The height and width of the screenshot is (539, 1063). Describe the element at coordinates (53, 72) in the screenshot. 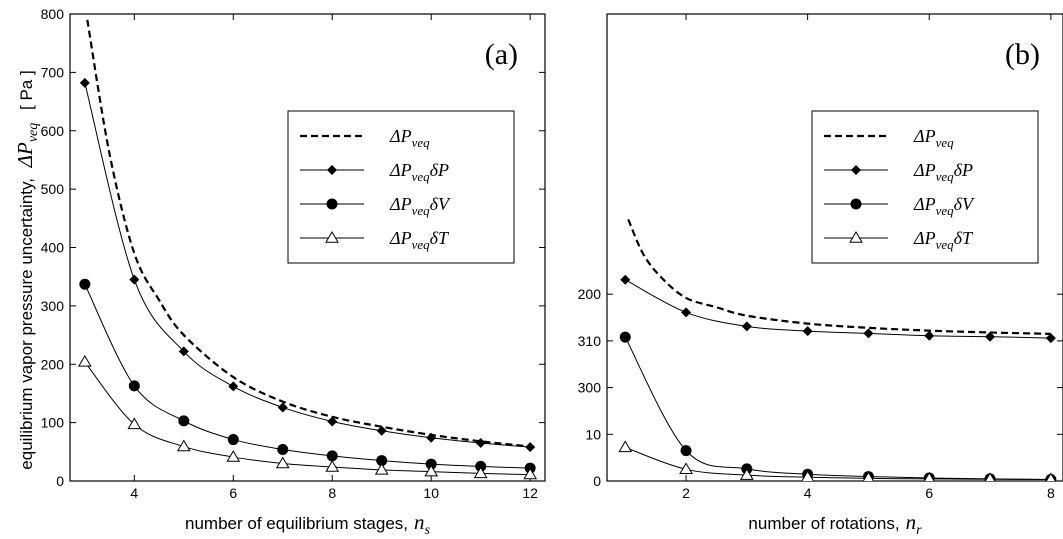

I see `y-tick-label: 700` at that location.